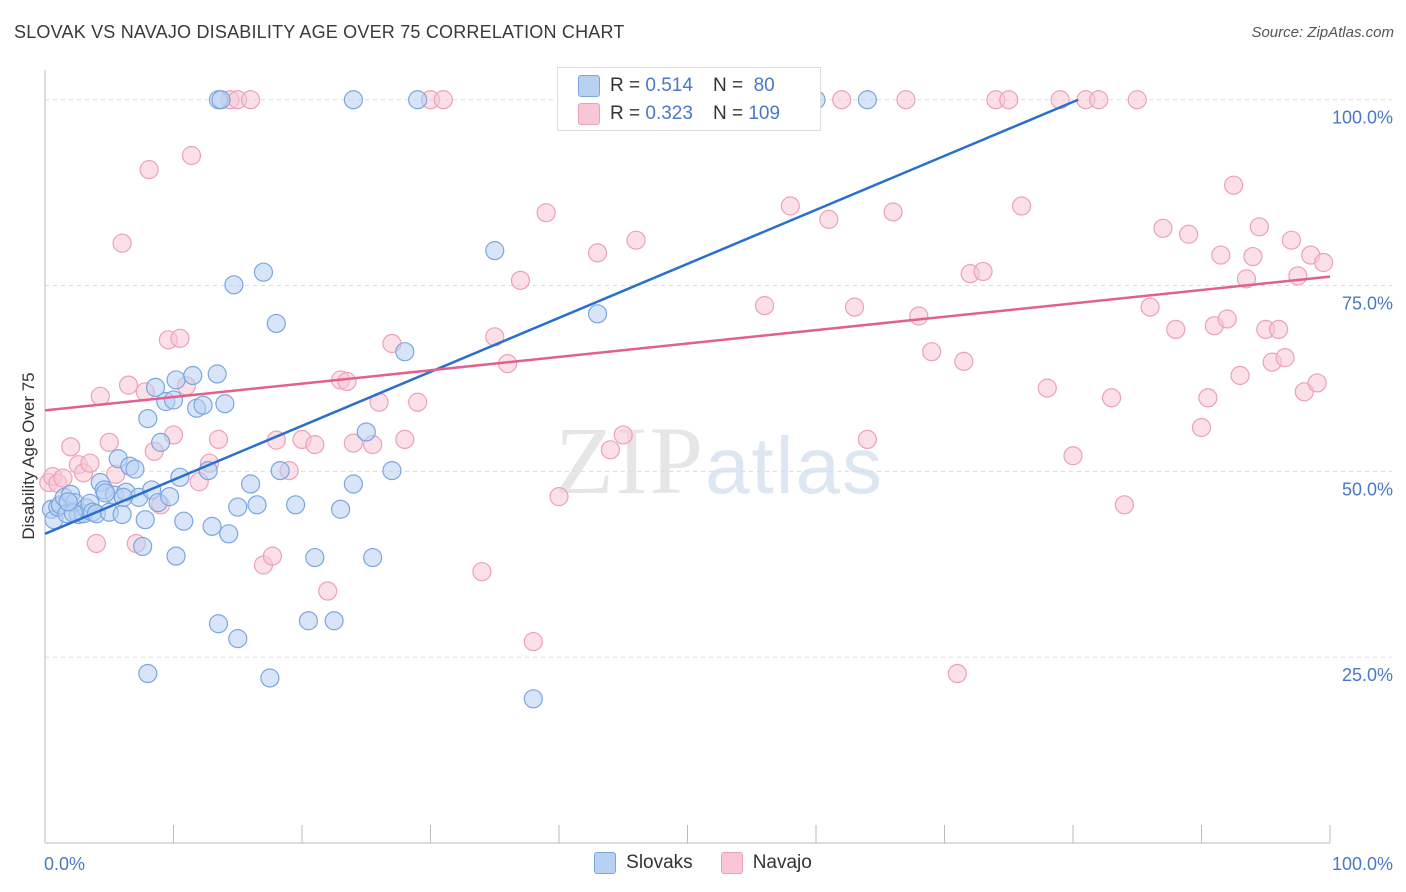  What do you see at coordinates (1362, 864) in the screenshot?
I see `x-tick-label: 100.0%` at bounding box center [1362, 864].